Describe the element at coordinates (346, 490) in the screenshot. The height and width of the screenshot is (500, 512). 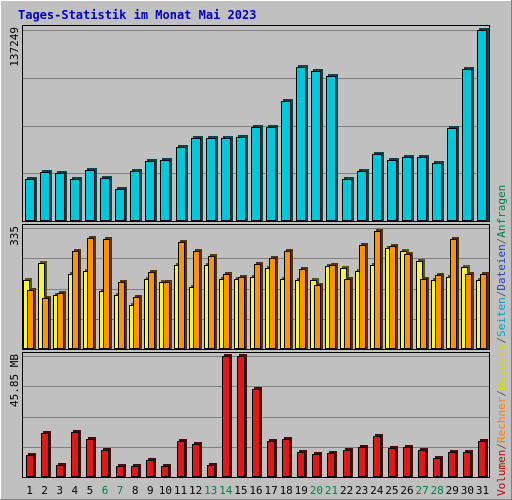
I see `x-tick-label: 22` at that location.